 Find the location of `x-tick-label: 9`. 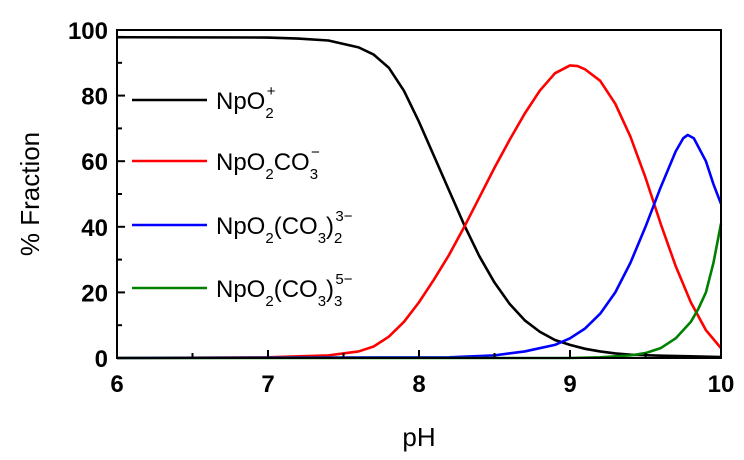

x-tick-label: 9 is located at coordinates (569, 384).